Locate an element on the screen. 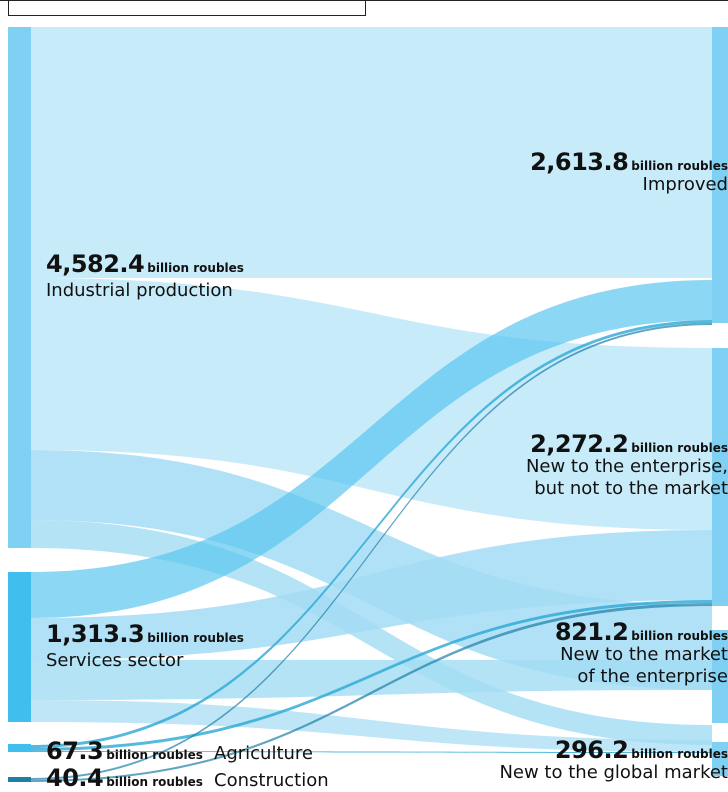 The image size is (728, 792). source-label-agriculture: 67.3 billion roubles Agriculture is located at coordinates (179, 751).